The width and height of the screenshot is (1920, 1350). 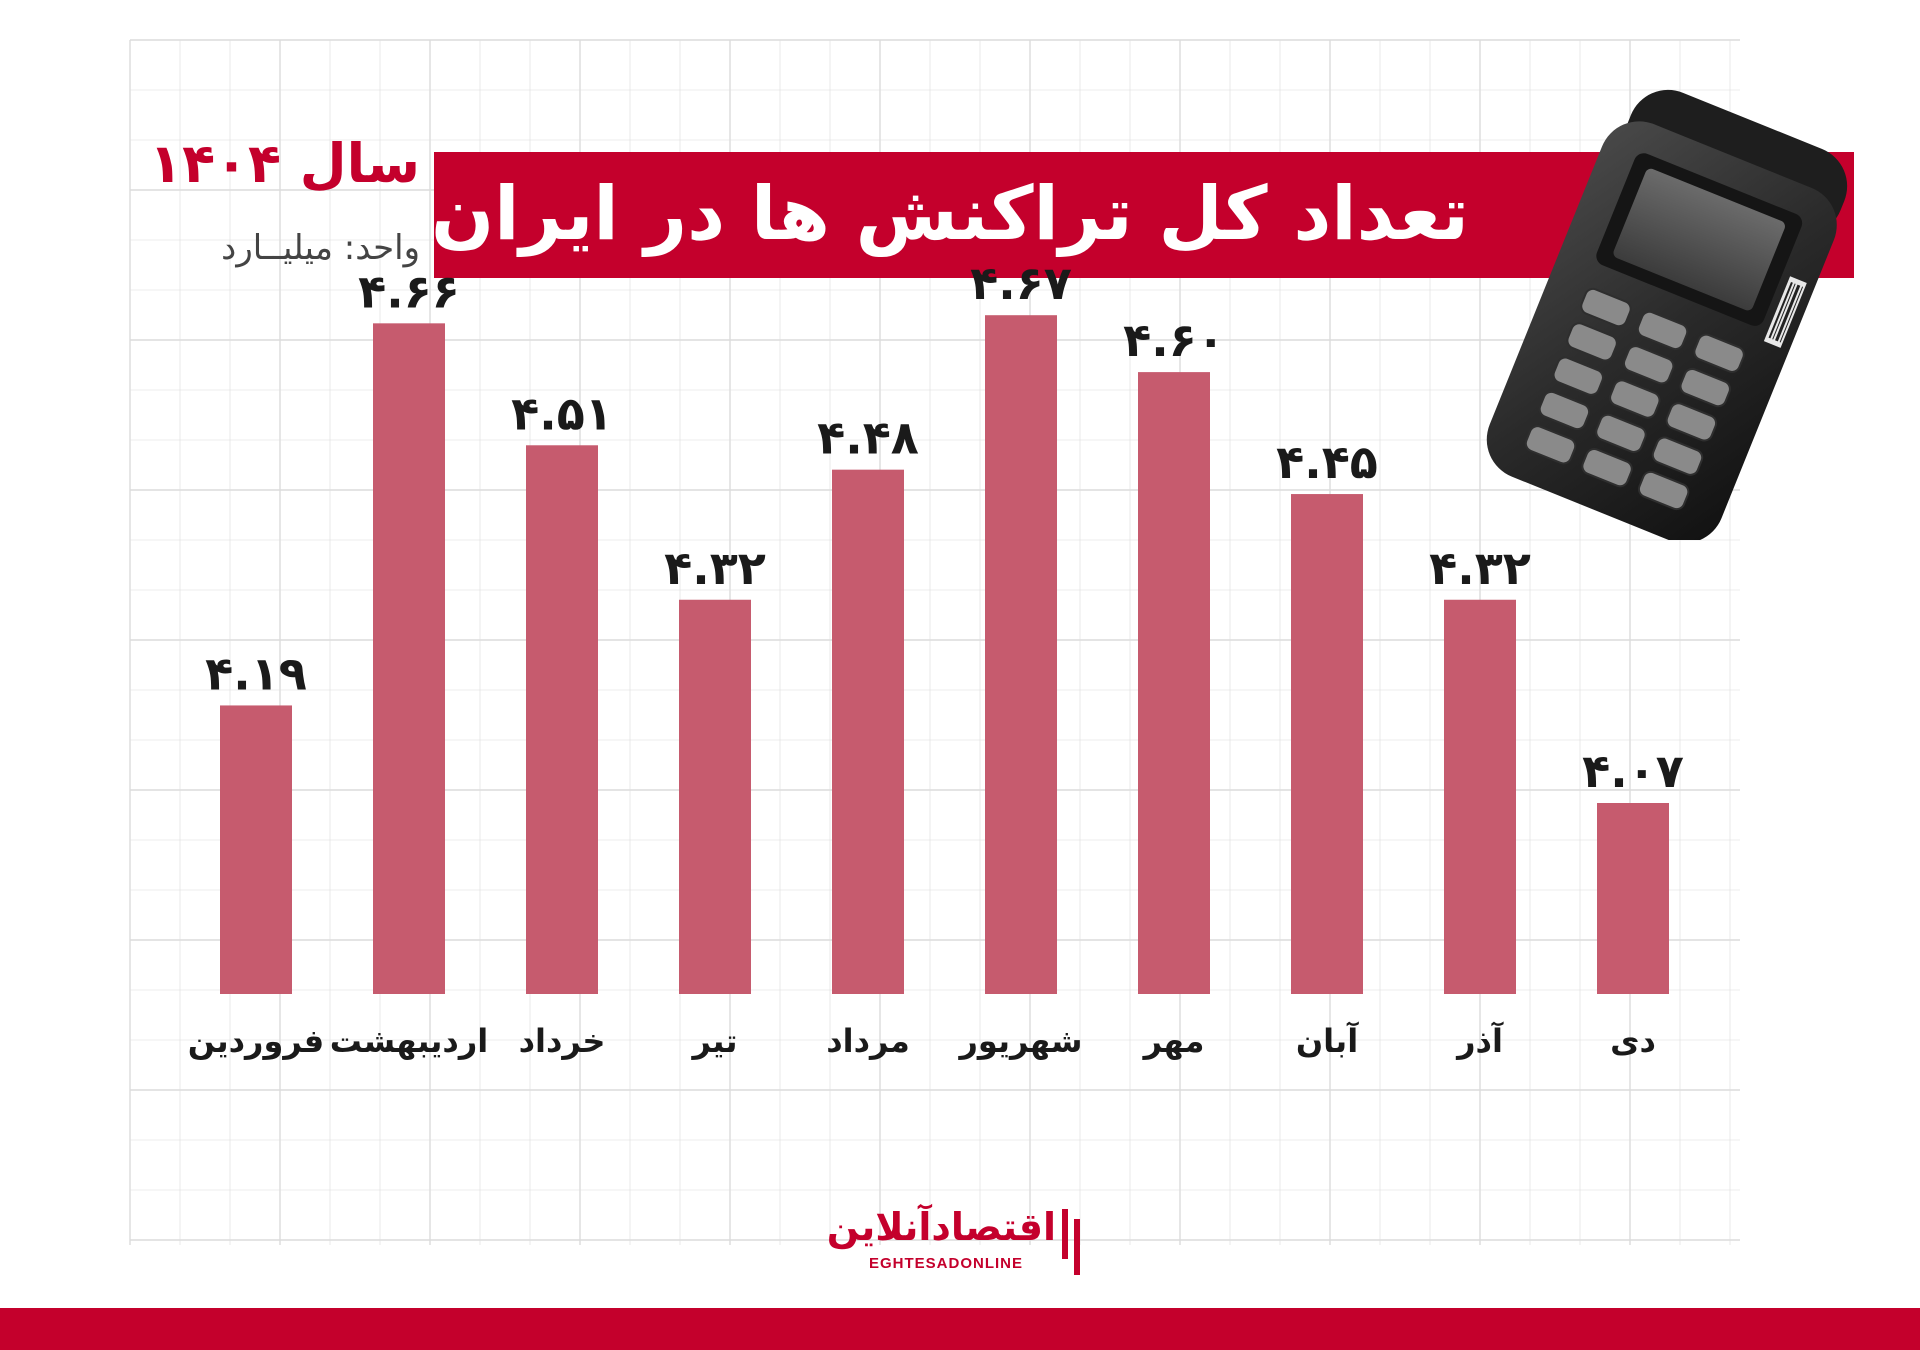 I want to click on logo-mark-icon, so click(x=1071, y=1242).